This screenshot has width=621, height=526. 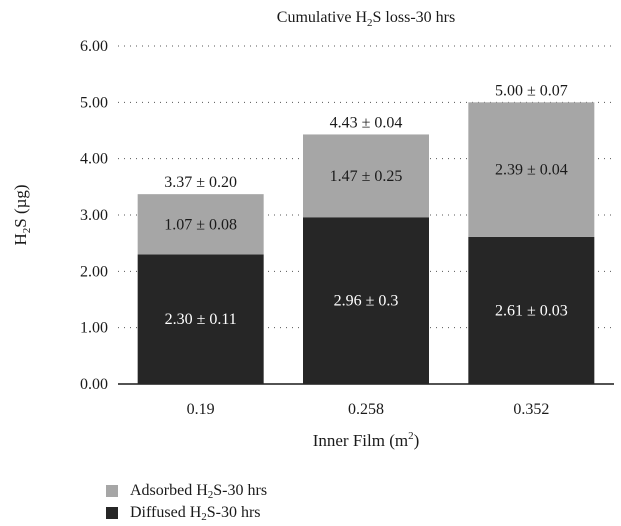 I want to click on x-axis-label-sup: 2, so click(x=411, y=436).